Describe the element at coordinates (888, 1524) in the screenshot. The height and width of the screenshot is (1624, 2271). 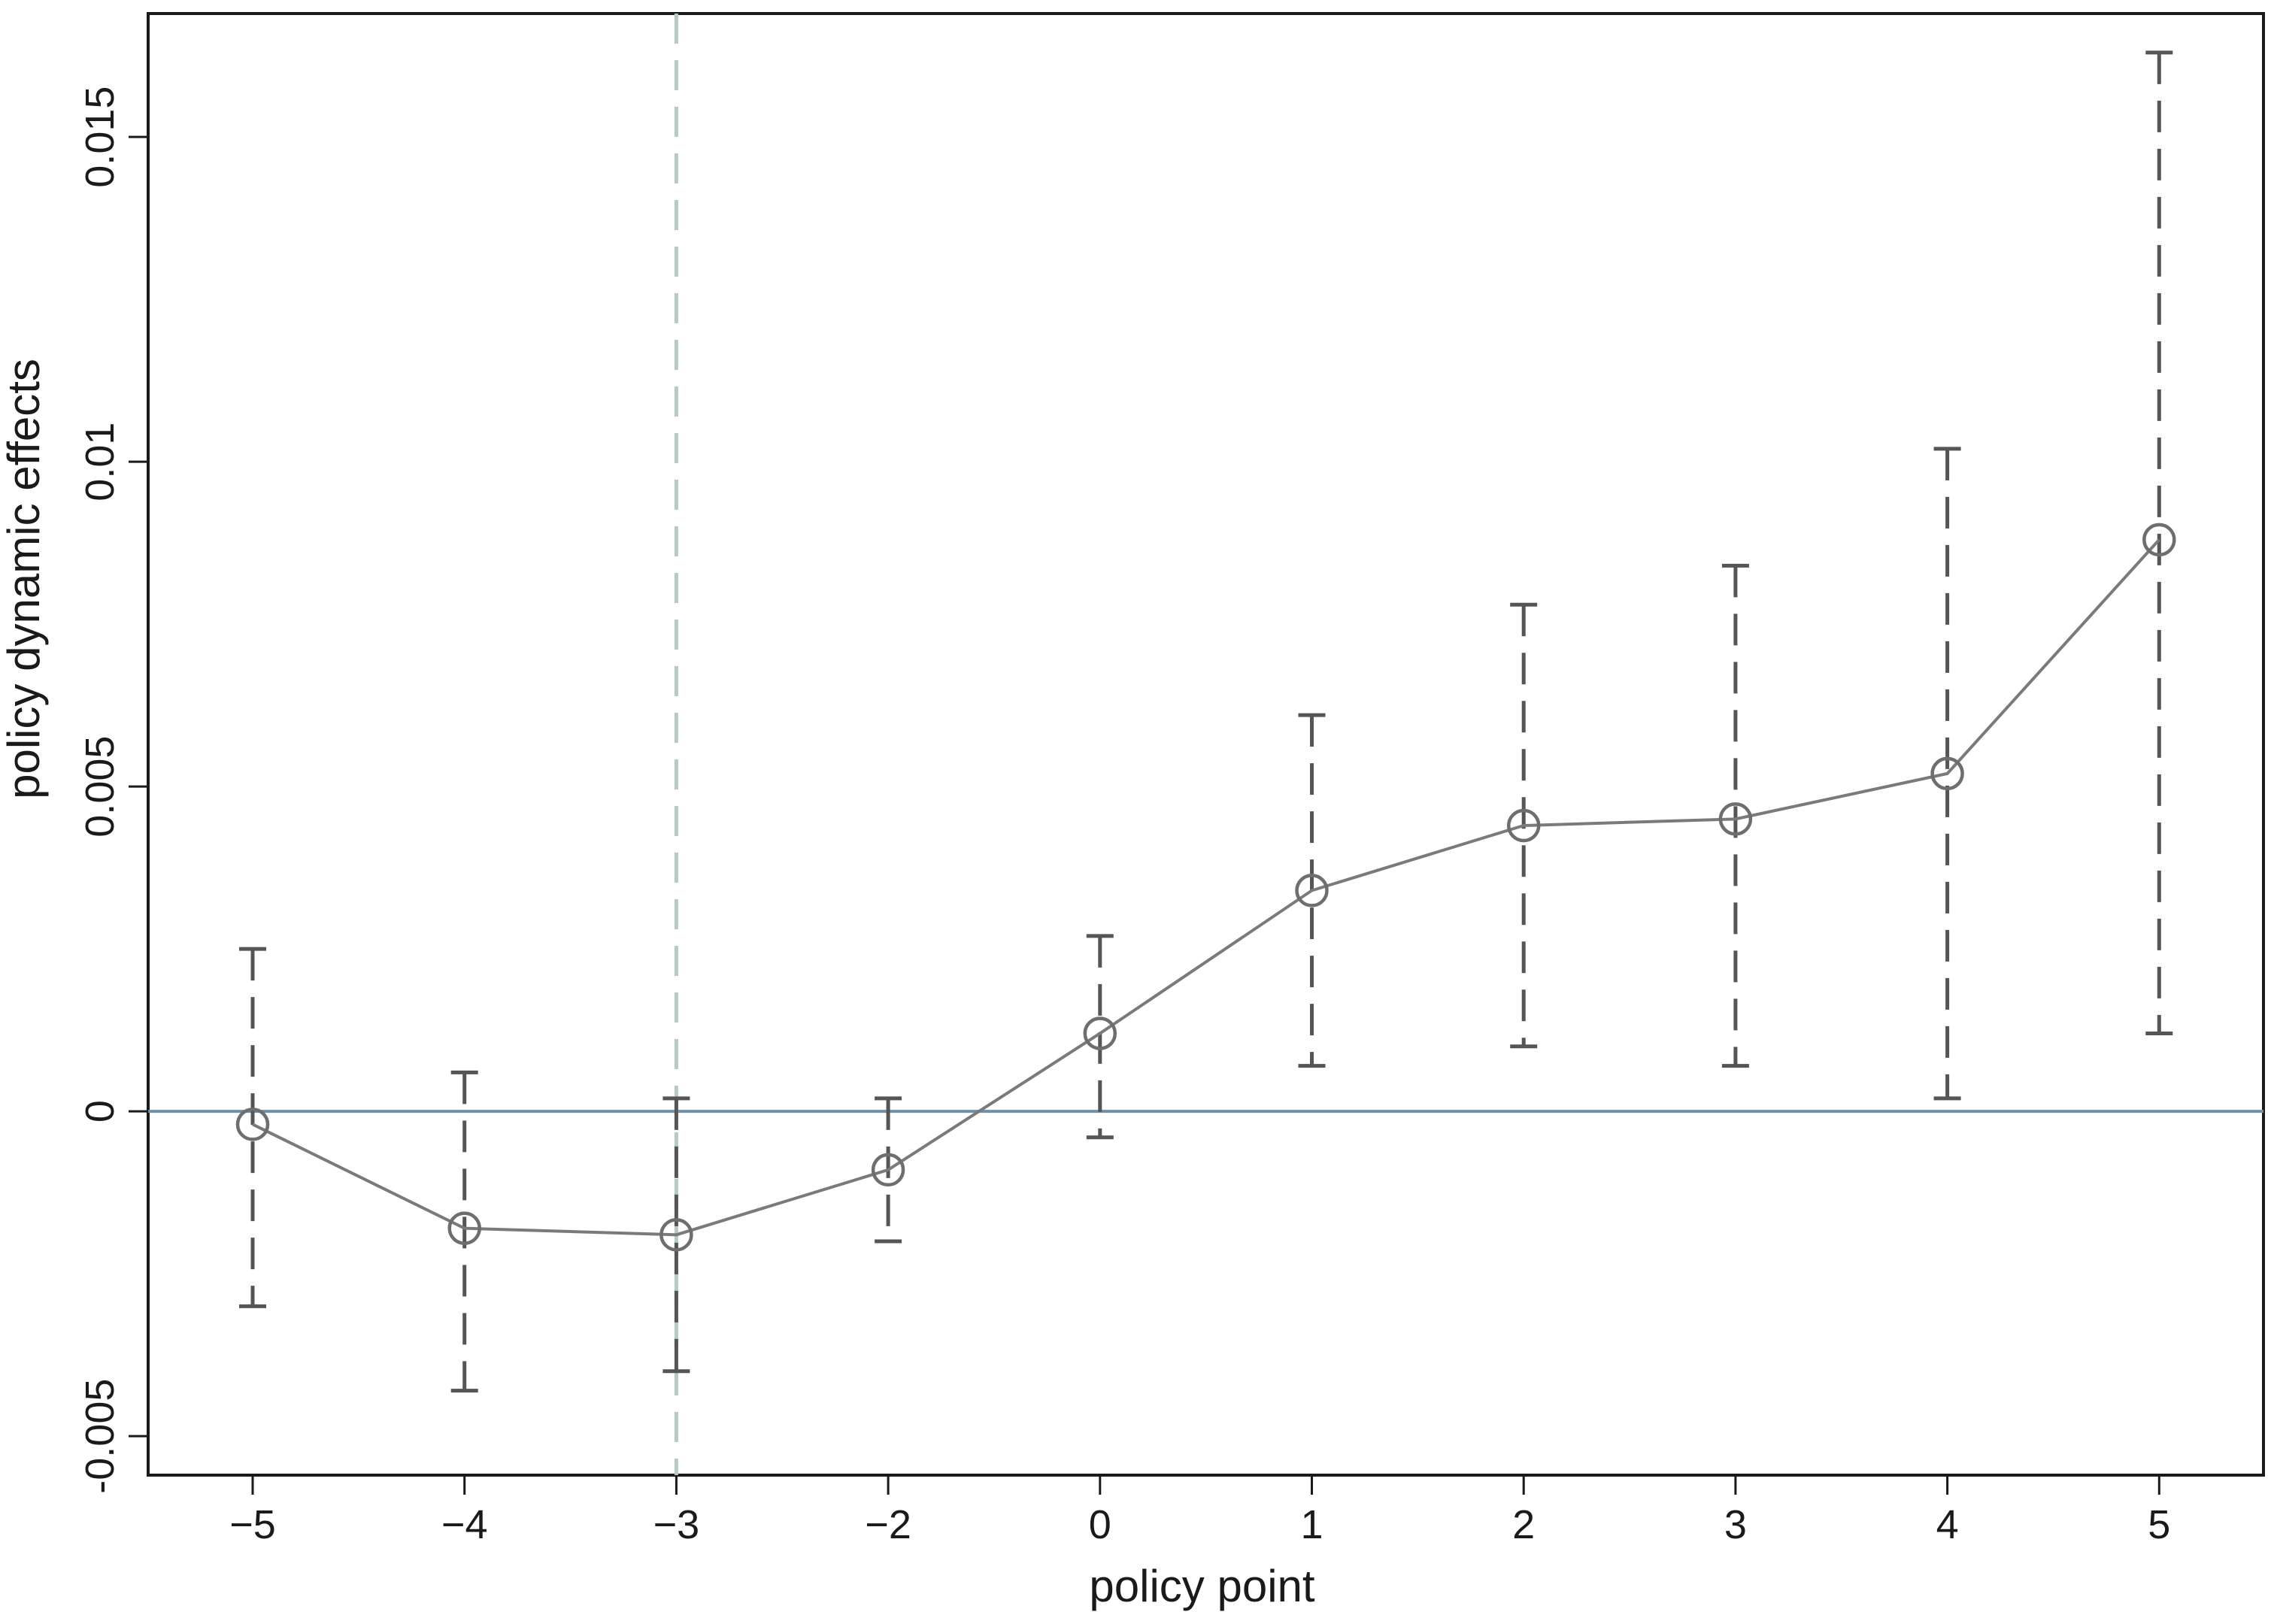
I see `x-tick-label: −2` at that location.